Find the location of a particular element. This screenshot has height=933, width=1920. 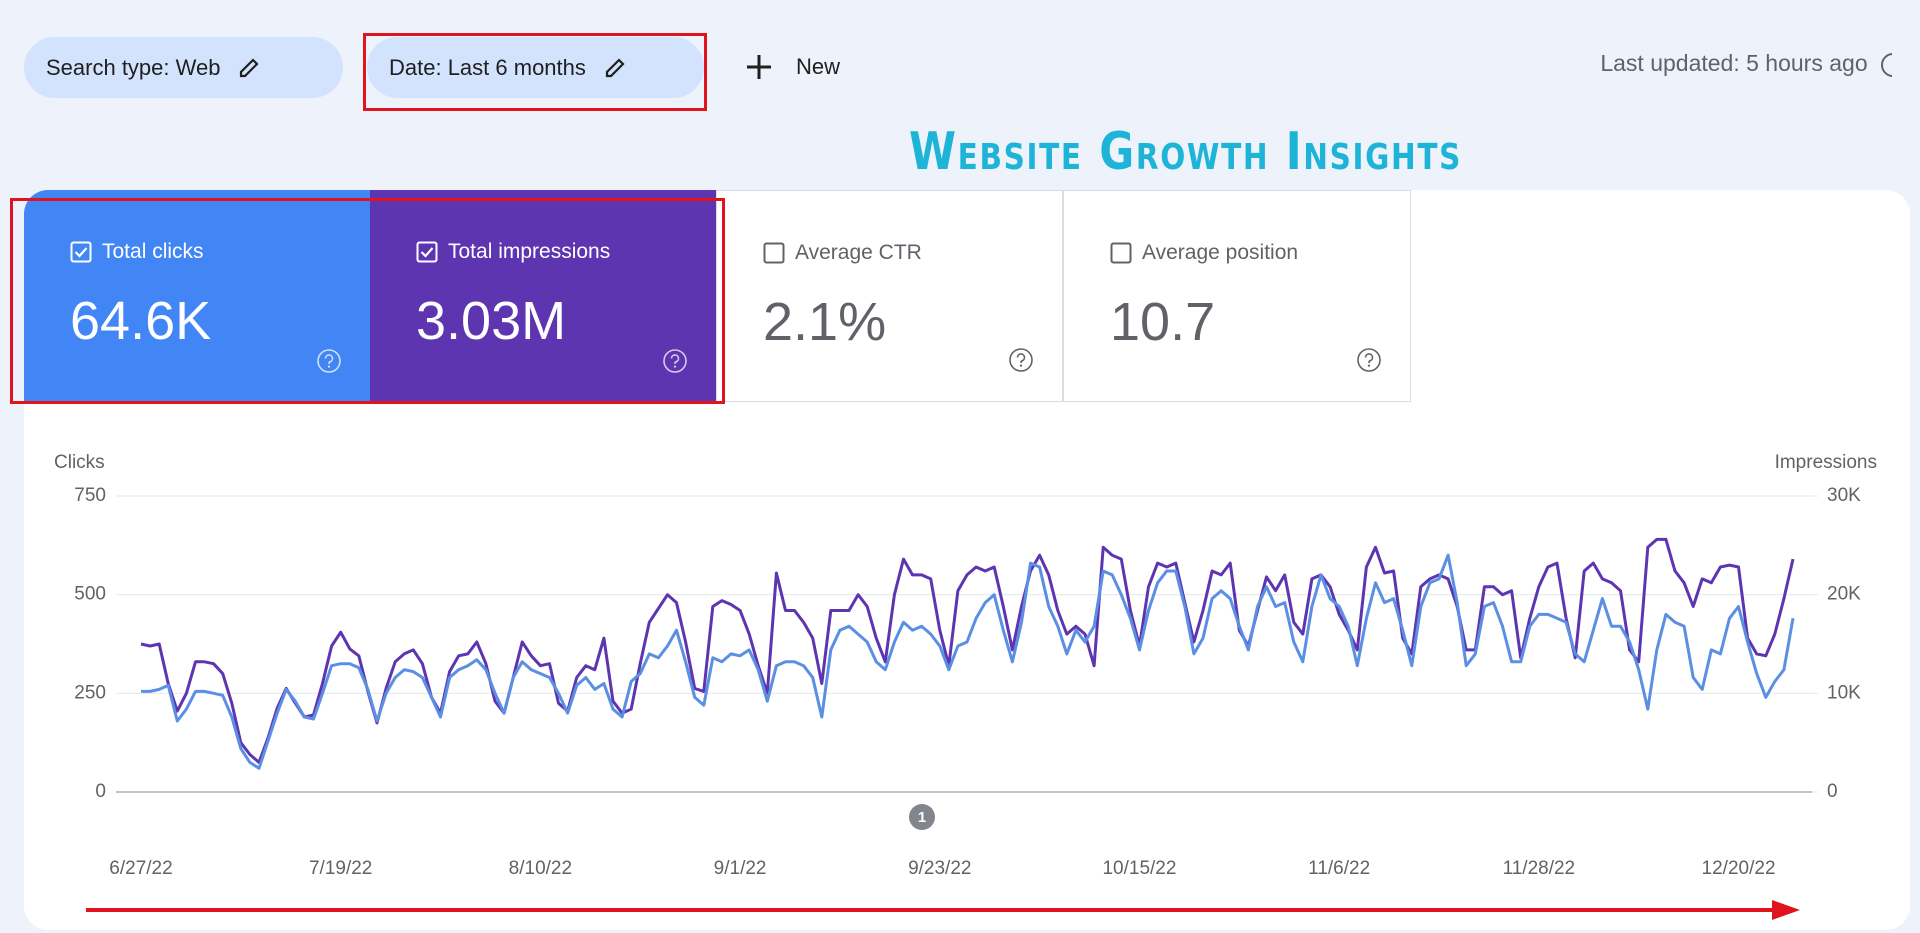

metric-value: 3.03M is located at coordinates (491, 321).